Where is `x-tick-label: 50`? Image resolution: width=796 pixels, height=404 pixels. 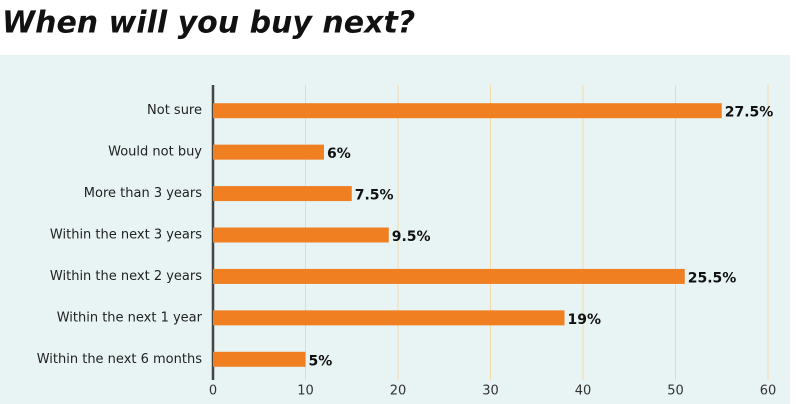 x-tick-label: 50 is located at coordinates (675, 391).